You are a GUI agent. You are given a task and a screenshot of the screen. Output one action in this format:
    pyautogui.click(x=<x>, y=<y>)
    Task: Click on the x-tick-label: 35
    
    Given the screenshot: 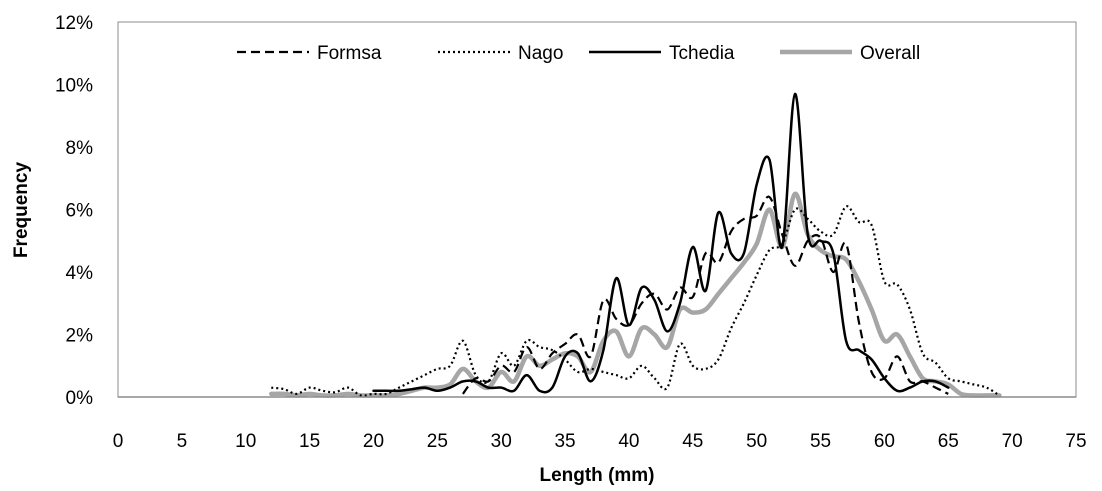 What is the action you would take?
    pyautogui.click(x=564, y=441)
    